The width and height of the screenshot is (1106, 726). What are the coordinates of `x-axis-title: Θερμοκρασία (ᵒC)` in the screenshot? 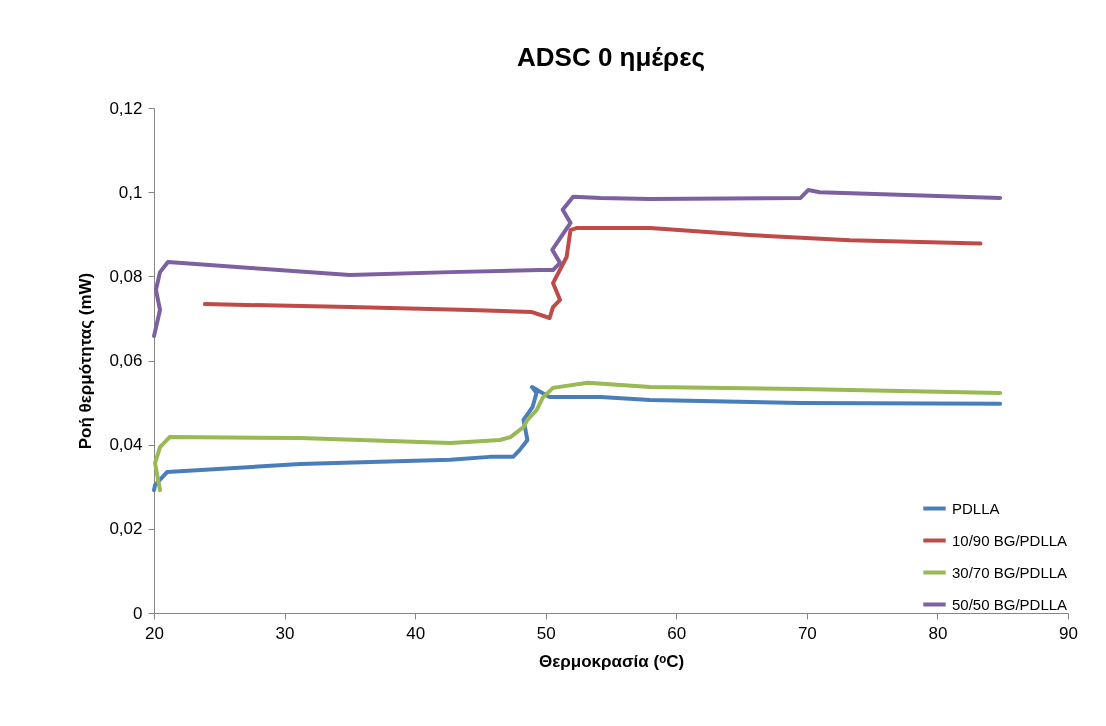 It's located at (611, 661).